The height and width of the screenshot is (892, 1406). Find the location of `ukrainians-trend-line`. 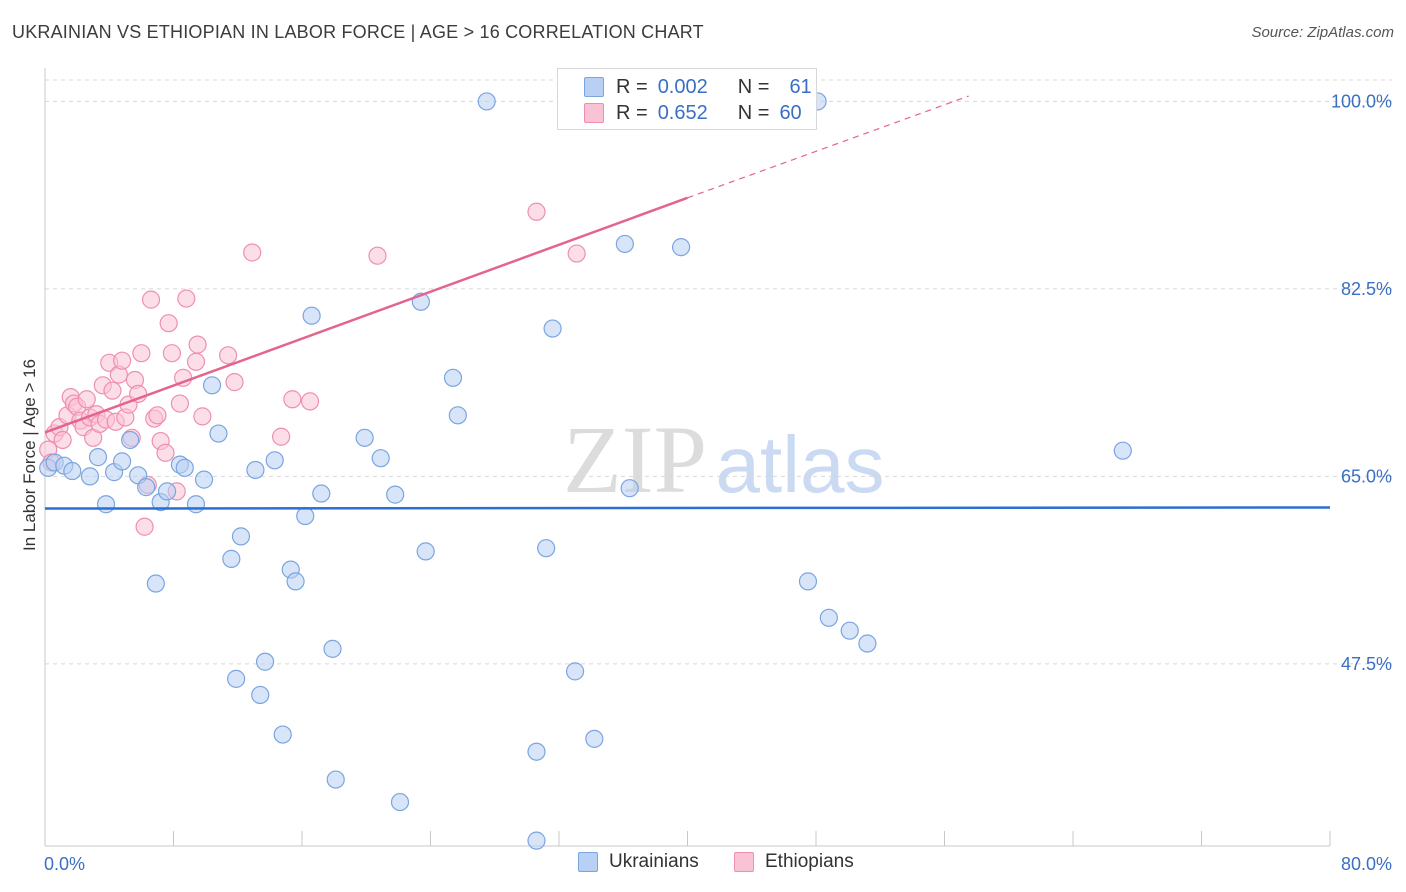

ukrainians-trend-line is located at coordinates (687, 508).